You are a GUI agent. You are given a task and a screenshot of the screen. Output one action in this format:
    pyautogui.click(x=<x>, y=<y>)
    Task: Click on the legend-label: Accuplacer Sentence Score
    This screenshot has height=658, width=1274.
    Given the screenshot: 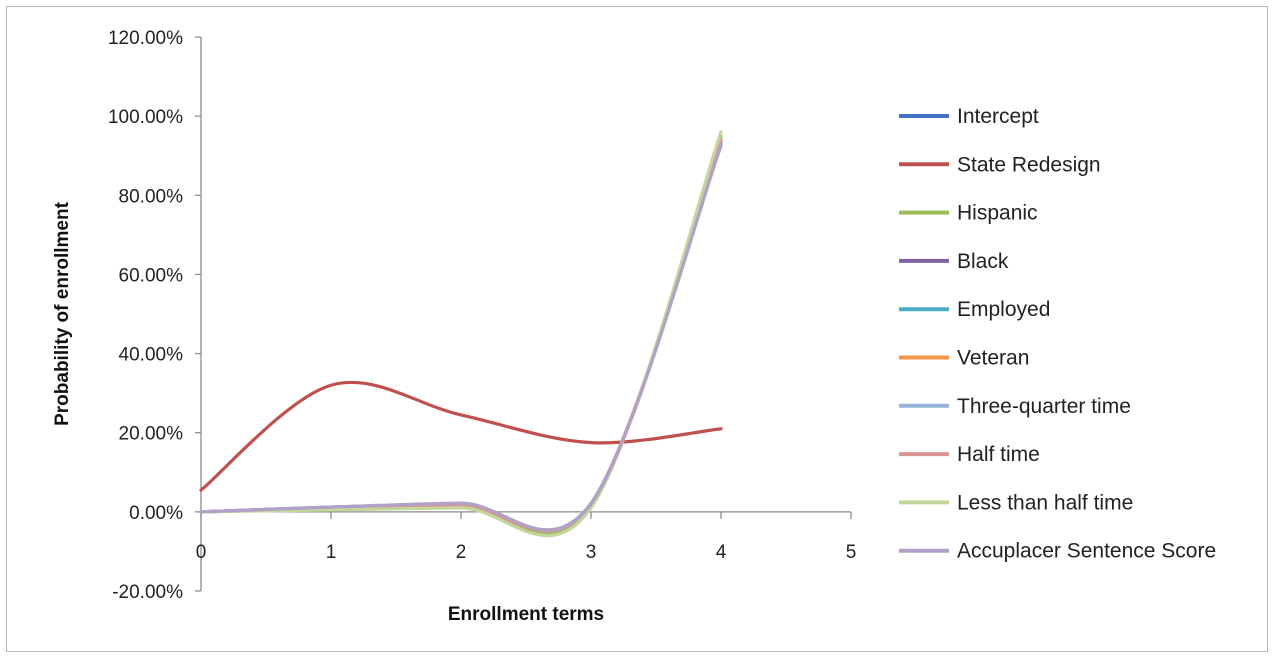 What is the action you would take?
    pyautogui.click(x=1086, y=551)
    